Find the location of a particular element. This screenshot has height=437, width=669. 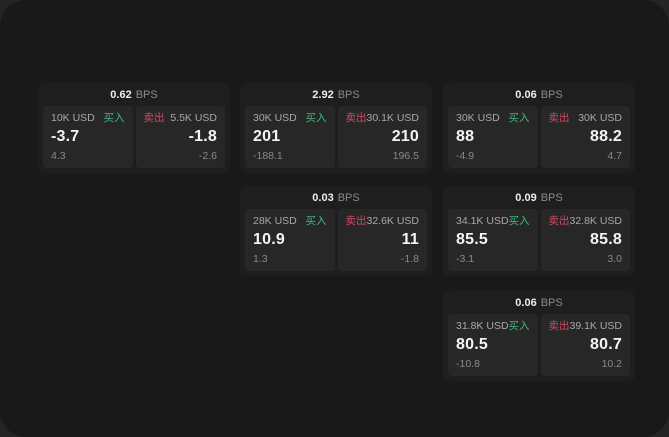

sell-tile: 卖出 5.5K USD -1.8 -2.6 is located at coordinates (180, 137).